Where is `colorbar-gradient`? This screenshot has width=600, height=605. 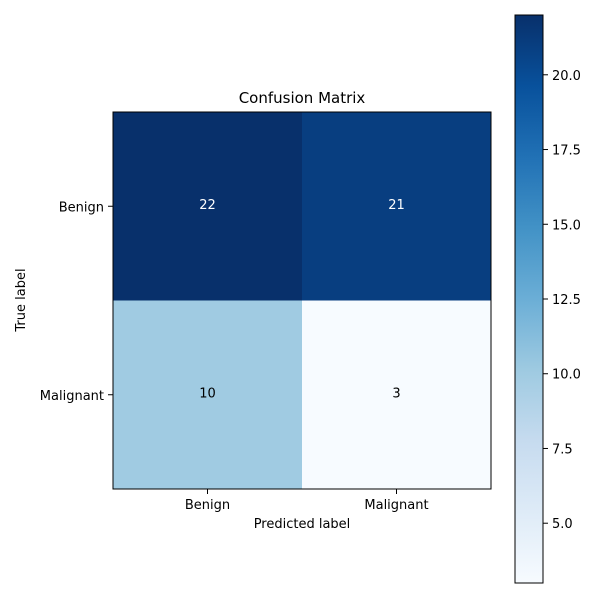 colorbar-gradient is located at coordinates (529, 299).